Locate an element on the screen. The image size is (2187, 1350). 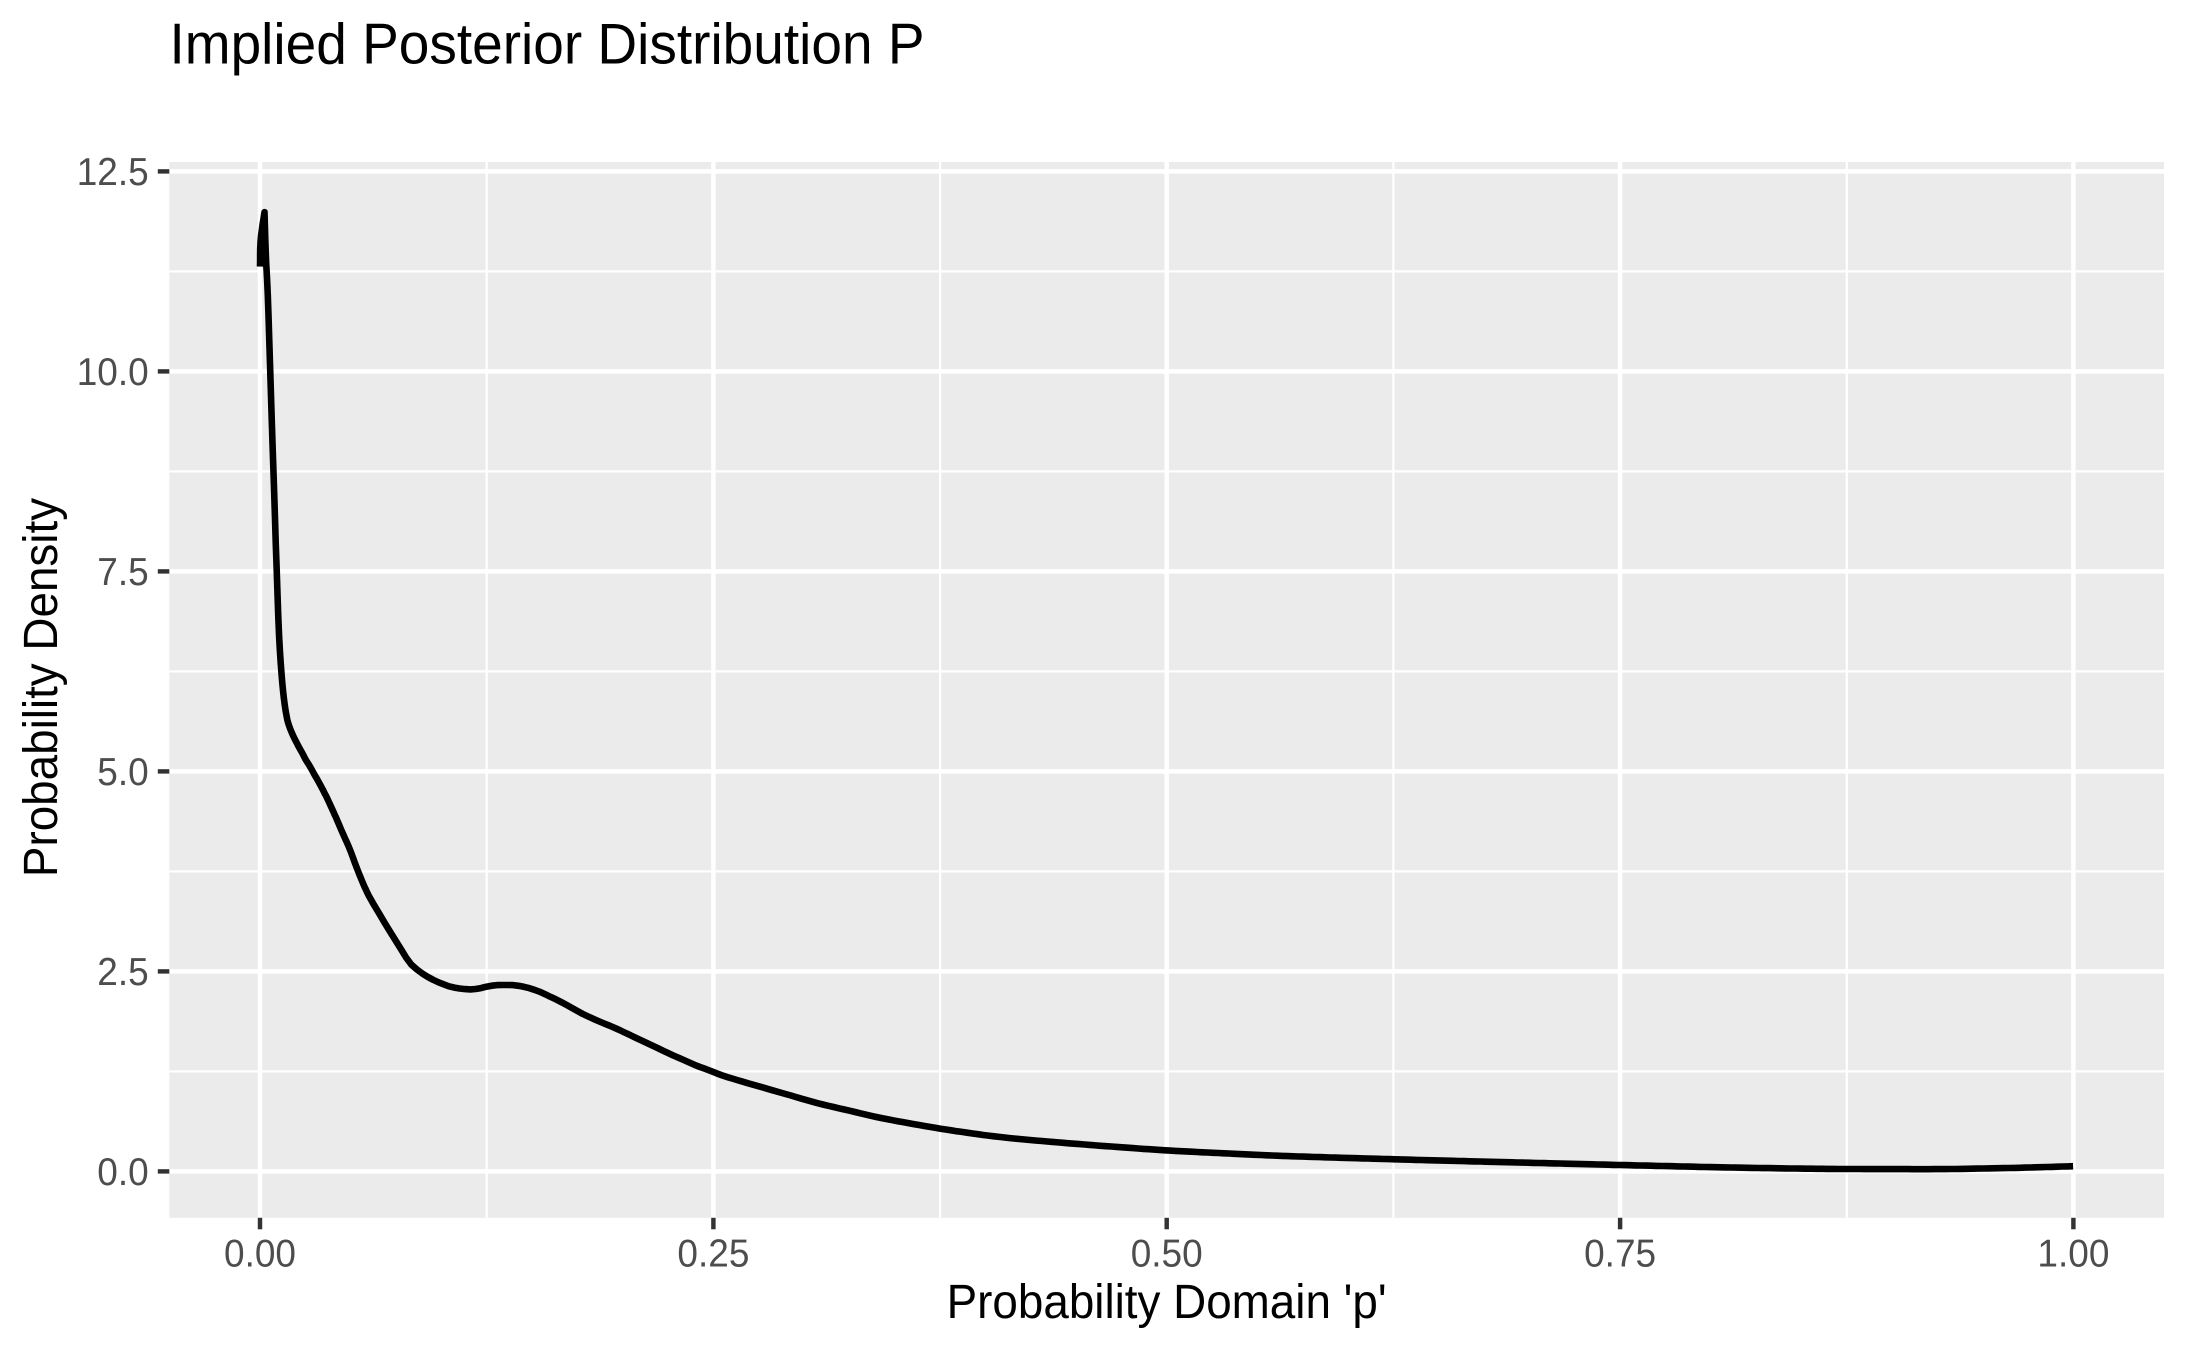
svg-text: 2.5 is located at coordinates (122, 972).